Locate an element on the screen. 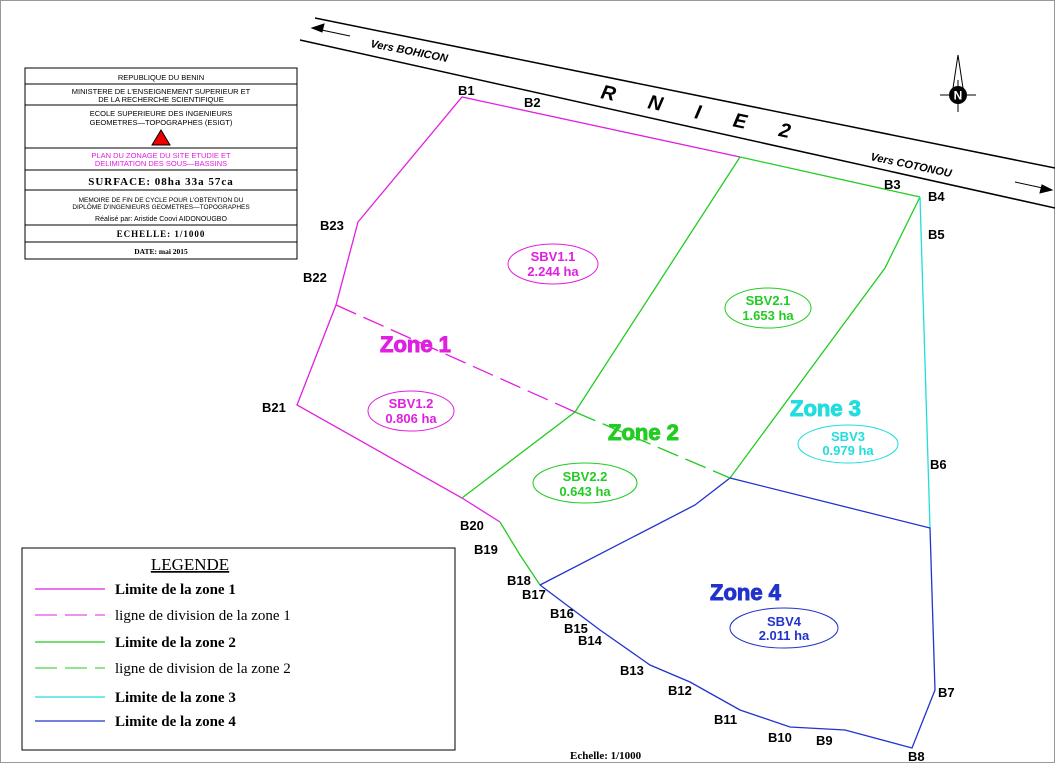 This screenshot has height=763, width=1055. title-text: Réalisé par: Aristide Coovi AIDONOUGBO is located at coordinates (161, 219).